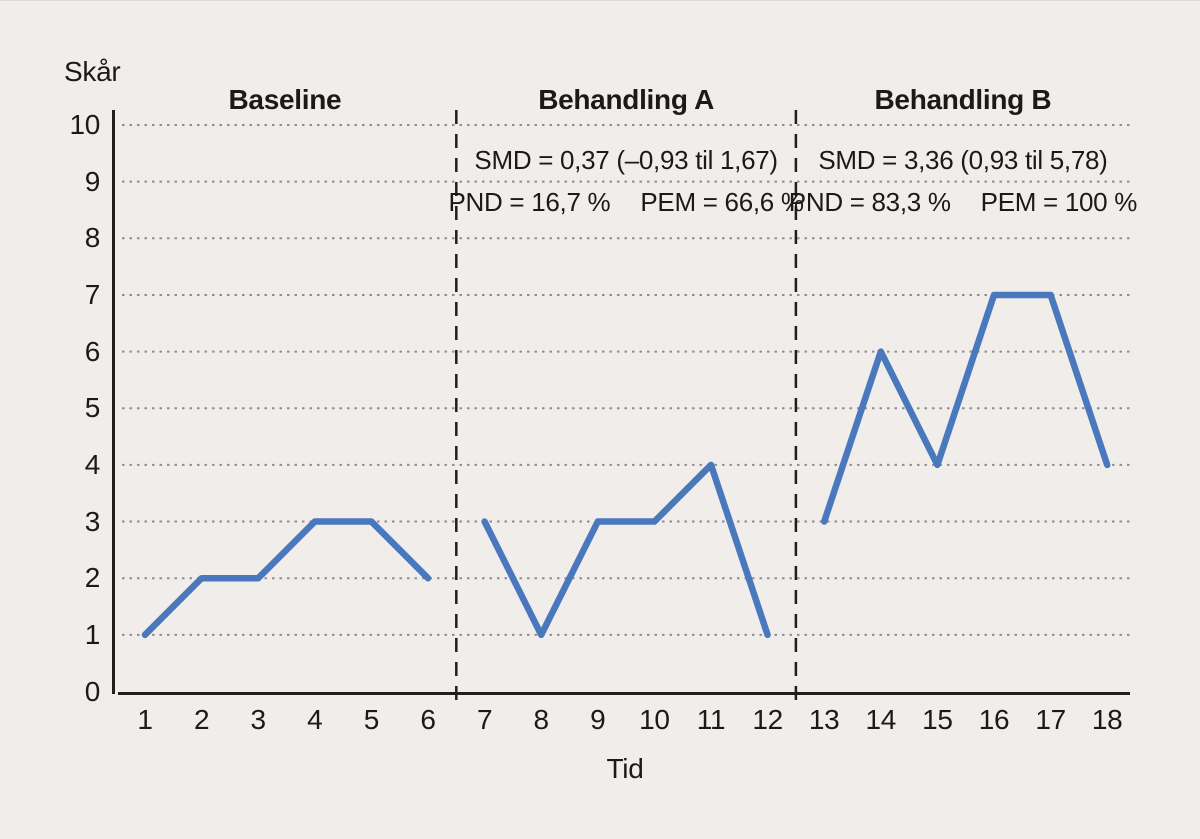 This screenshot has width=1200, height=839. What do you see at coordinates (258, 719) in the screenshot?
I see `x-tick-label-3: 3` at bounding box center [258, 719].